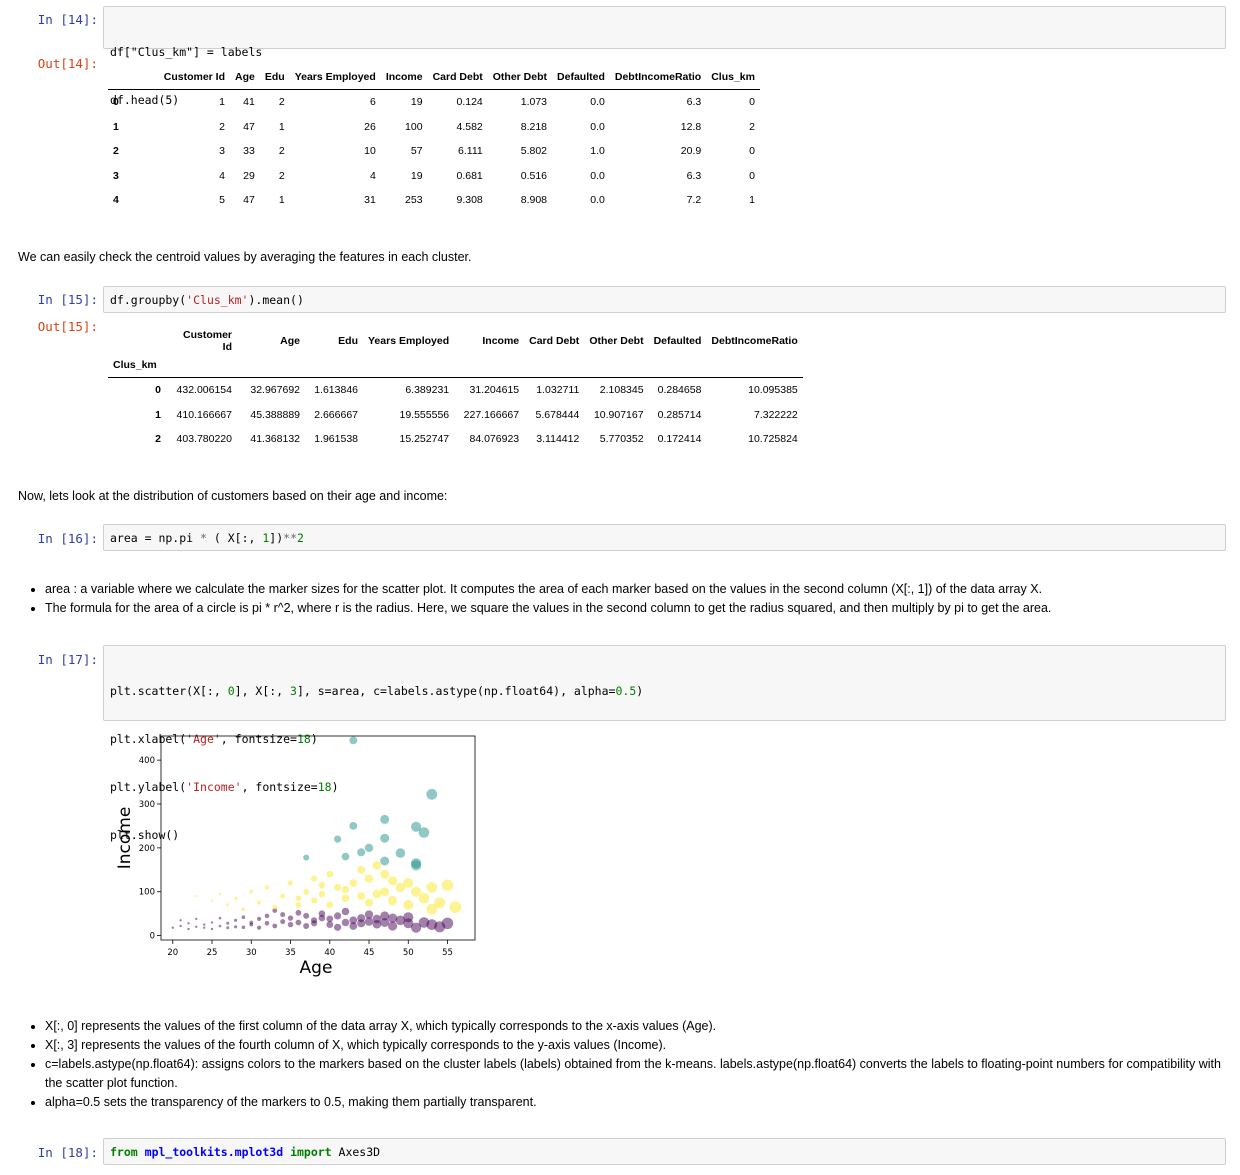 The height and width of the screenshot is (1175, 1240). What do you see at coordinates (300, 538) in the screenshot?
I see `code-number: 2` at bounding box center [300, 538].